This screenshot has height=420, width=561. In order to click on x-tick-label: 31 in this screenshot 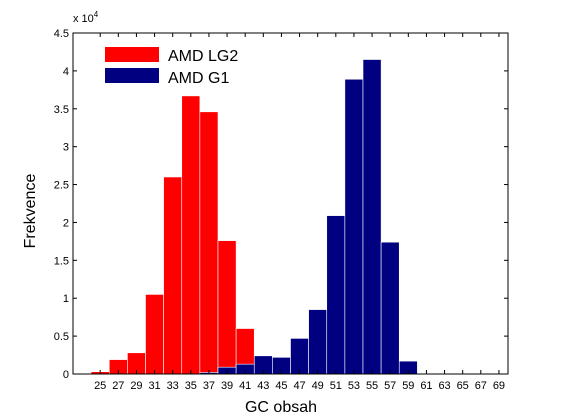, I will do `click(154, 386)`.